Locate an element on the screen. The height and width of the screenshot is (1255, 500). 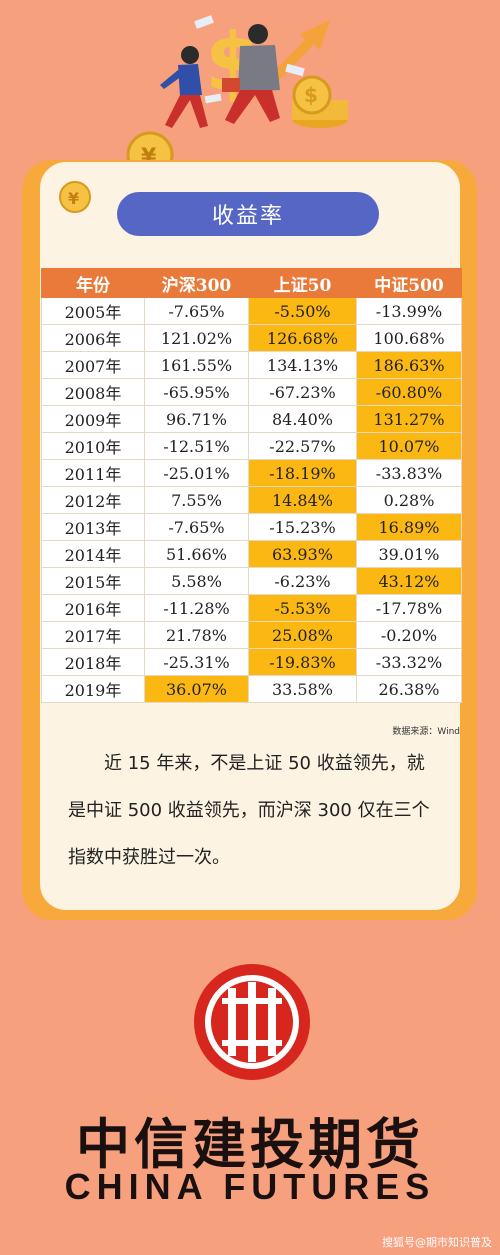
year-cell: 2008年 is located at coordinates (93, 392).